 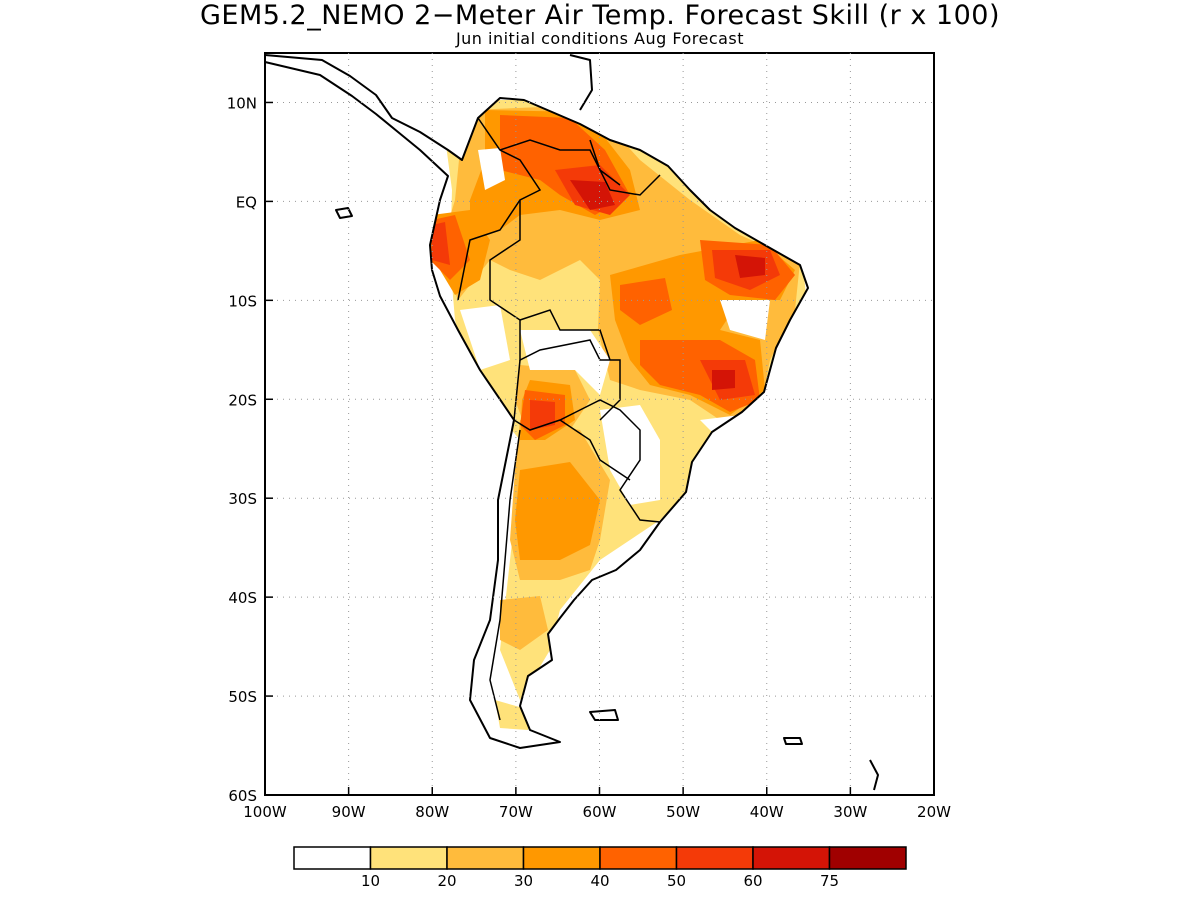 What do you see at coordinates (592, 195) in the screenshot?
I see `contour-60-75-venezuela` at bounding box center [592, 195].